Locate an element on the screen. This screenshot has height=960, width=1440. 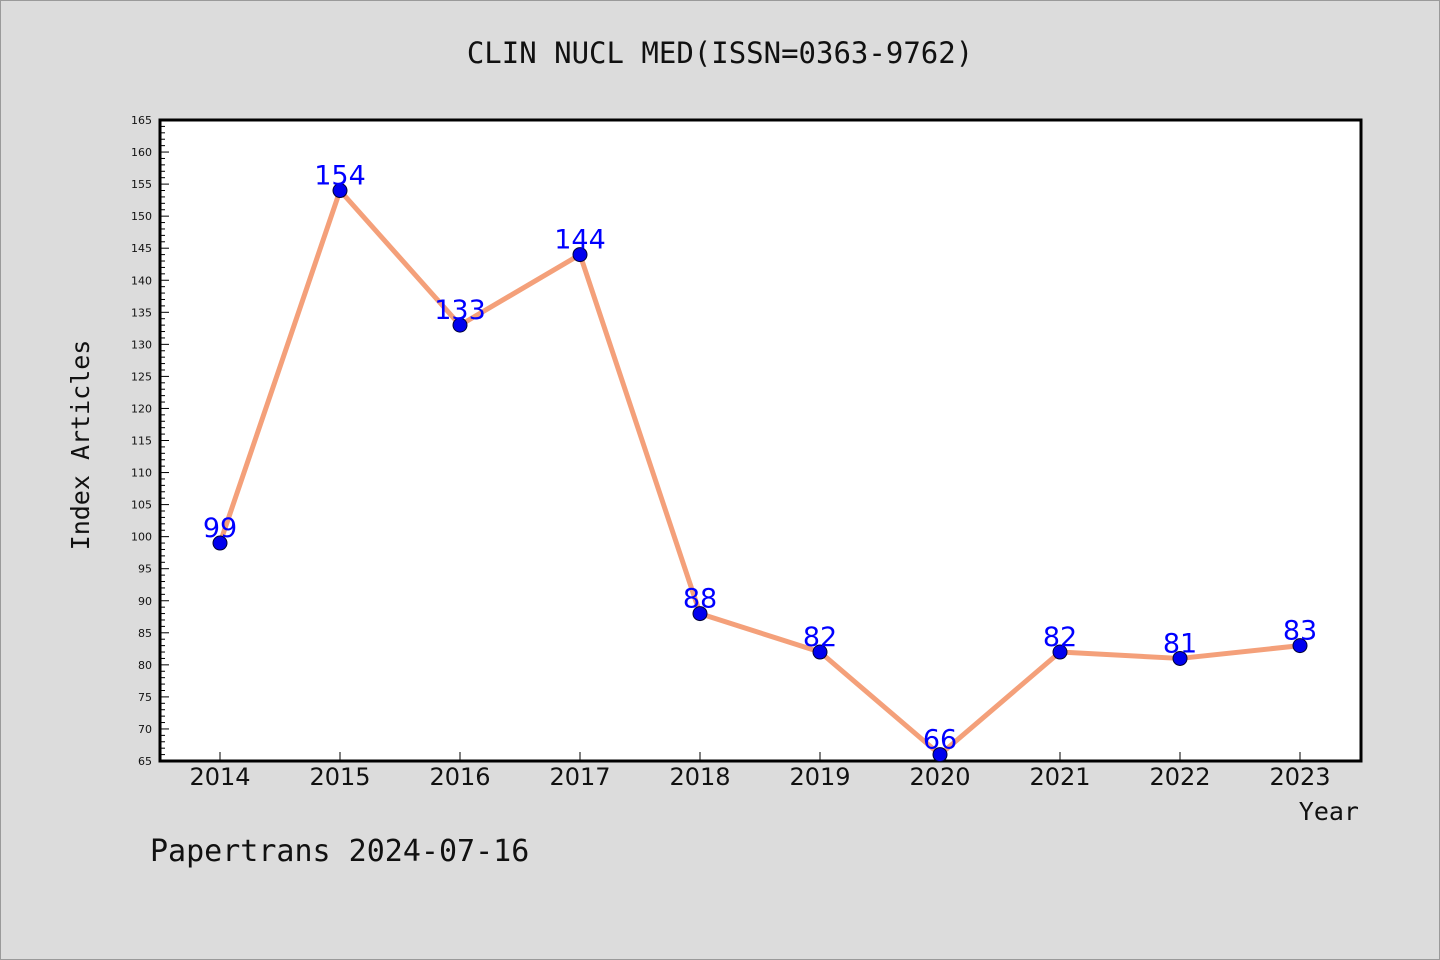
y-tick-label: 105 is located at coordinates (141, 505).